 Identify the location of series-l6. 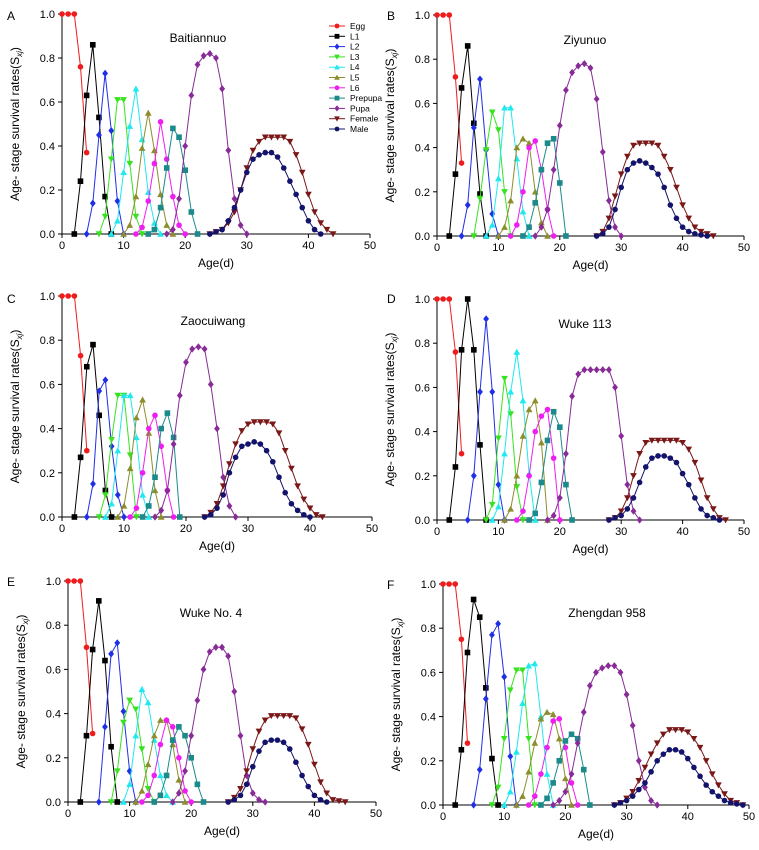
(532, 188).